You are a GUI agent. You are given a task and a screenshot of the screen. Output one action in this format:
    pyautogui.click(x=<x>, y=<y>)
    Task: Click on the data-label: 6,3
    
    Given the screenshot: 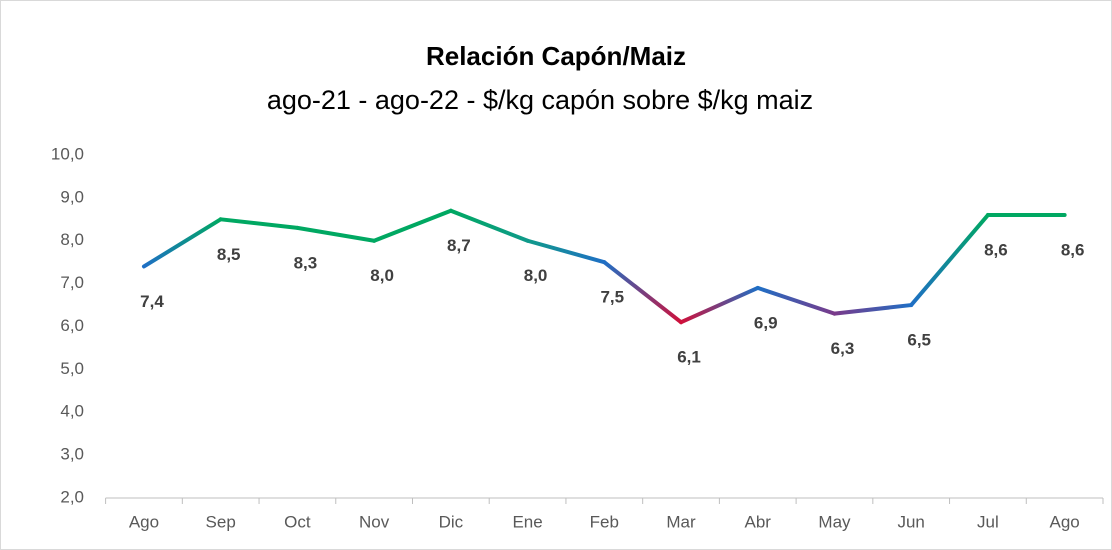 What is the action you would take?
    pyautogui.click(x=843, y=348)
    